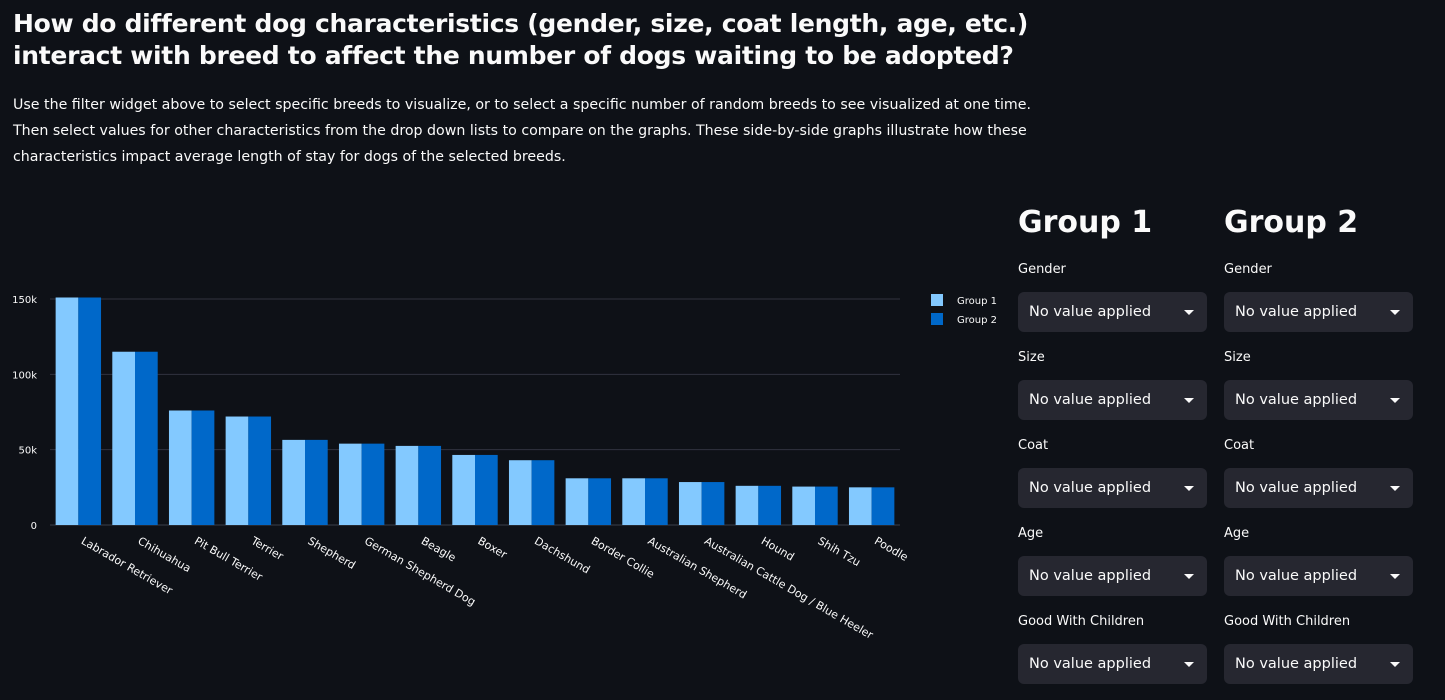 This screenshot has width=1445, height=700. What do you see at coordinates (127, 565) in the screenshot?
I see `x-tick-label: Labrador Retriever` at bounding box center [127, 565].